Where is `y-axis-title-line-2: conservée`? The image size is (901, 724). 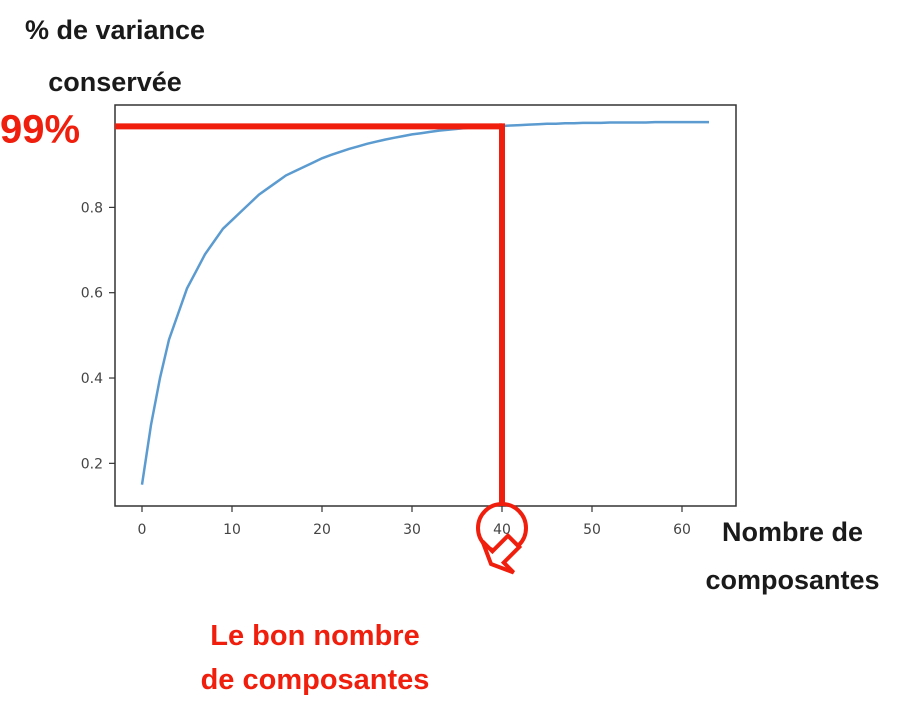 y-axis-title-line-2: conservée is located at coordinates (115, 82).